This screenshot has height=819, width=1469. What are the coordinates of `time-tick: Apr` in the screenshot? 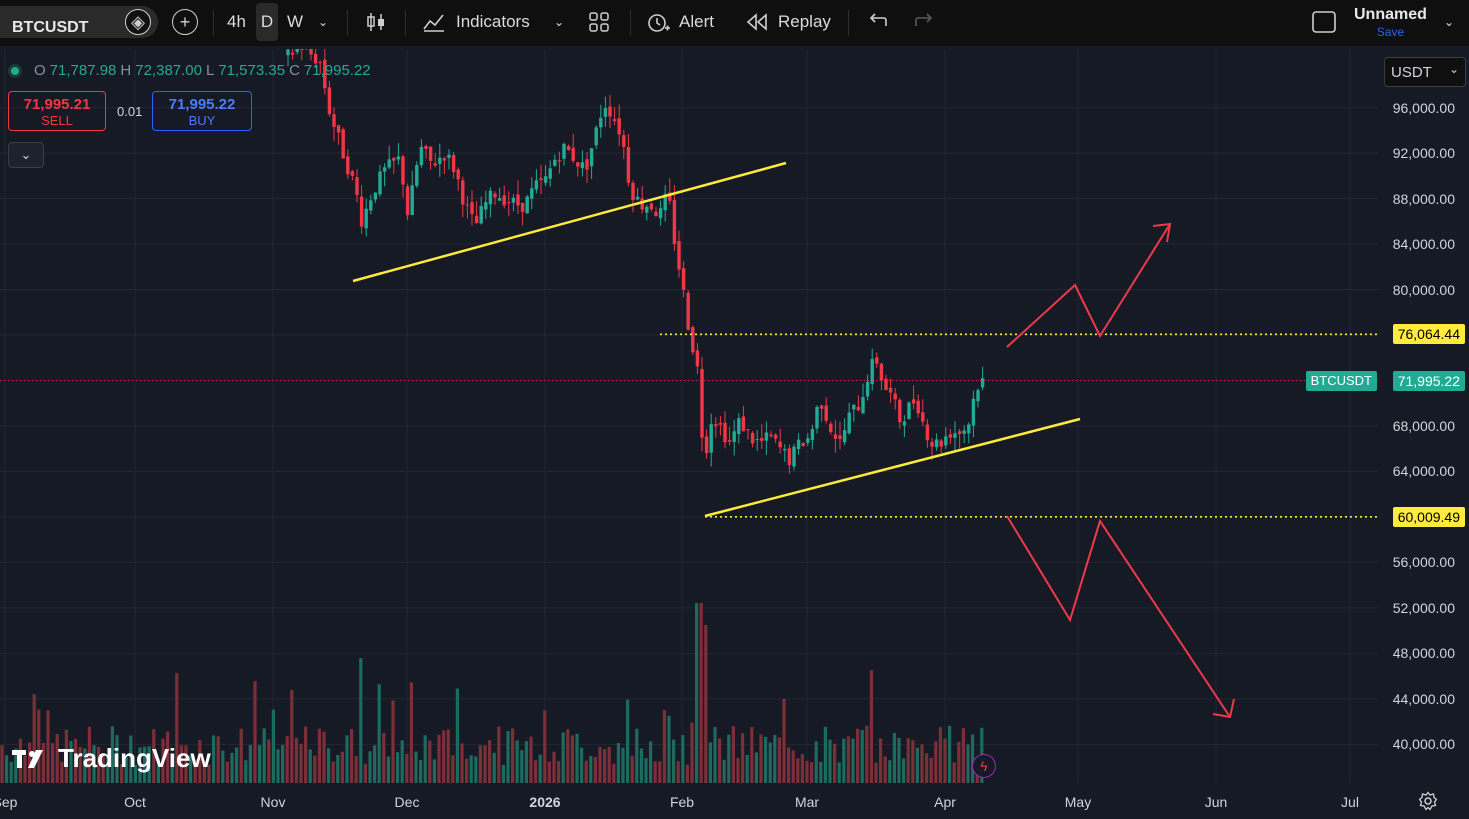 It's located at (945, 802).